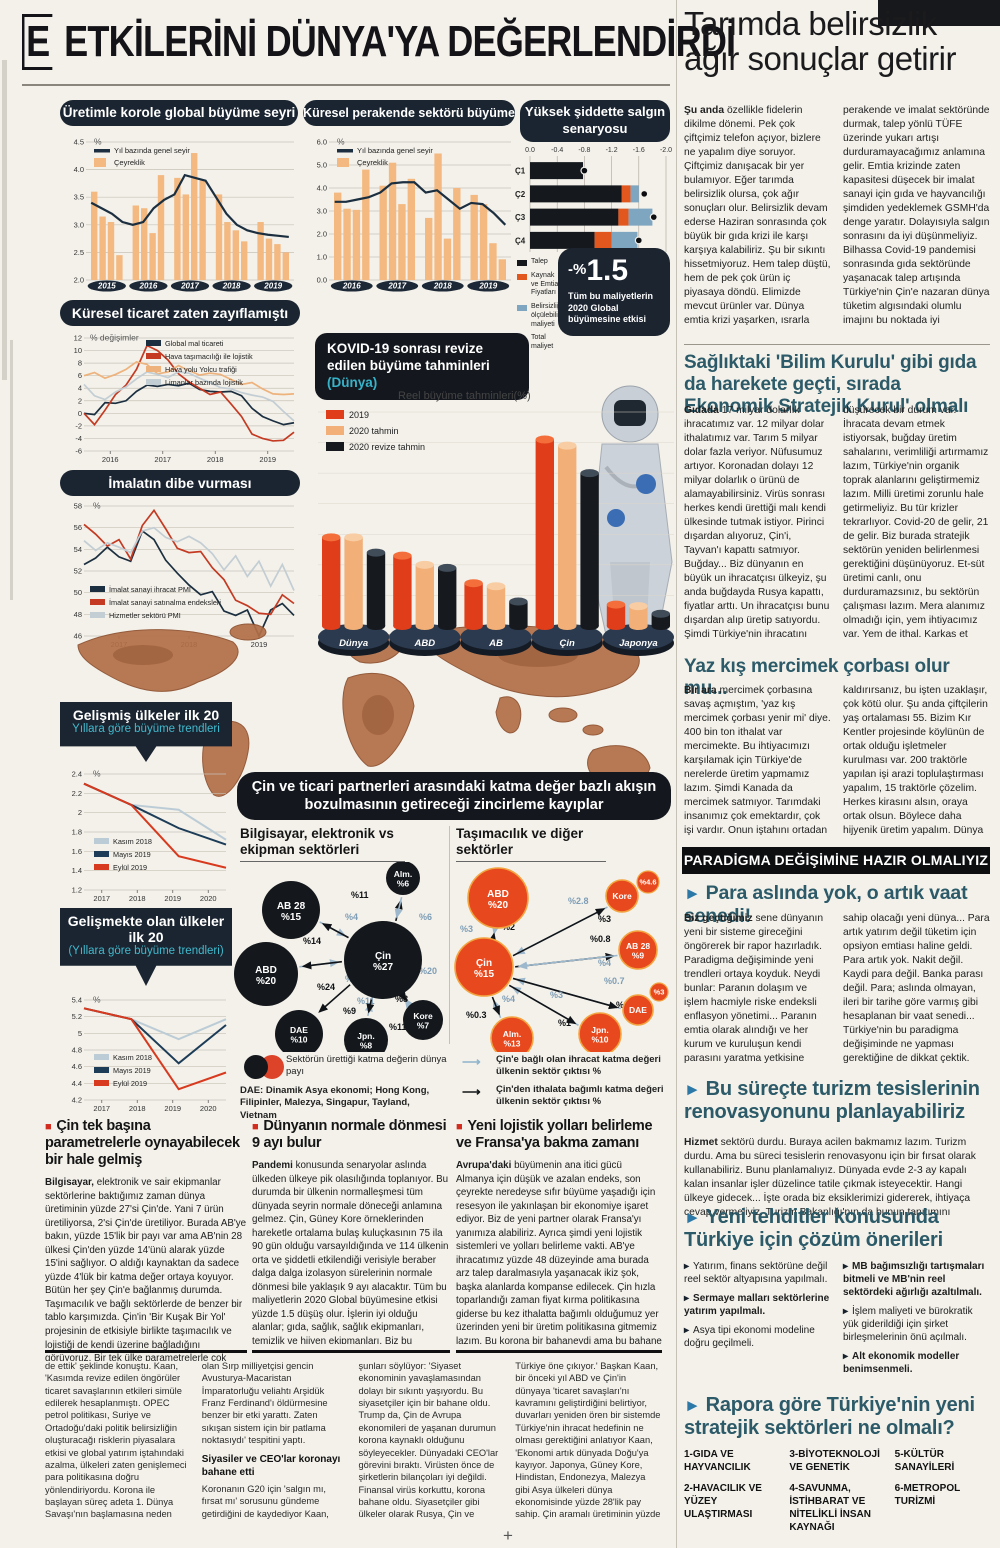  Describe the element at coordinates (540, 285) in the screenshot. I see `legend-item: Kaynak ve Emtia Fiyatları` at that location.